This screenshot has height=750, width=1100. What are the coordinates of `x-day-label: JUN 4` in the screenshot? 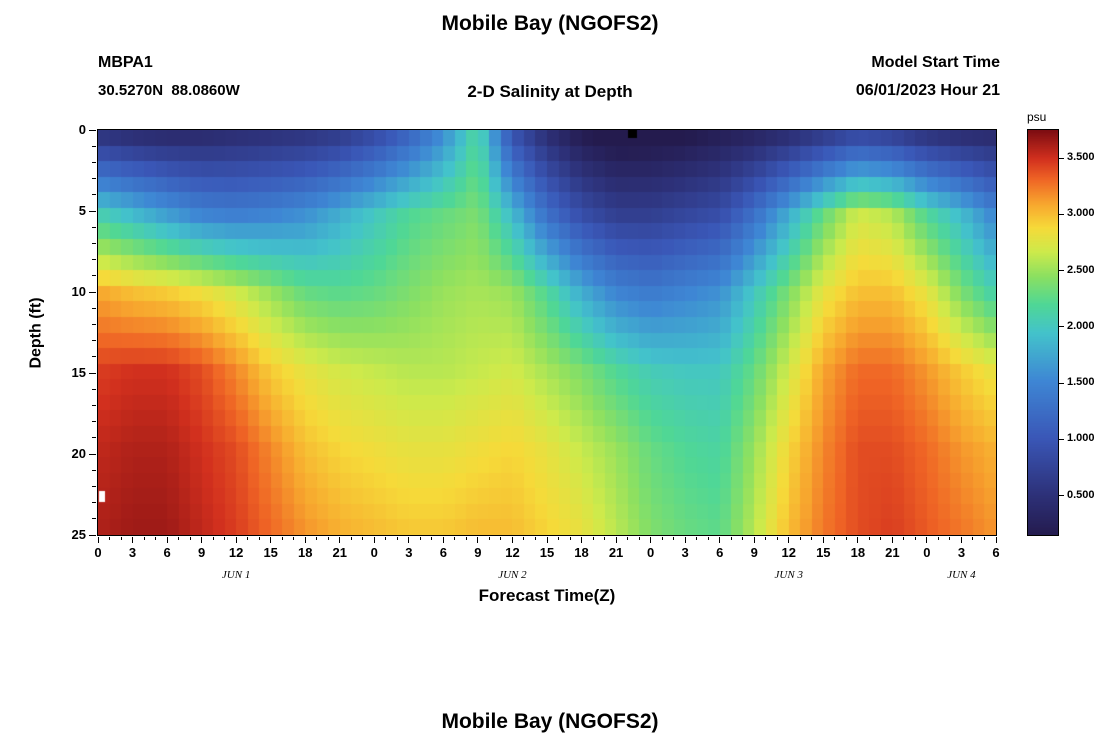 It's located at (961, 575).